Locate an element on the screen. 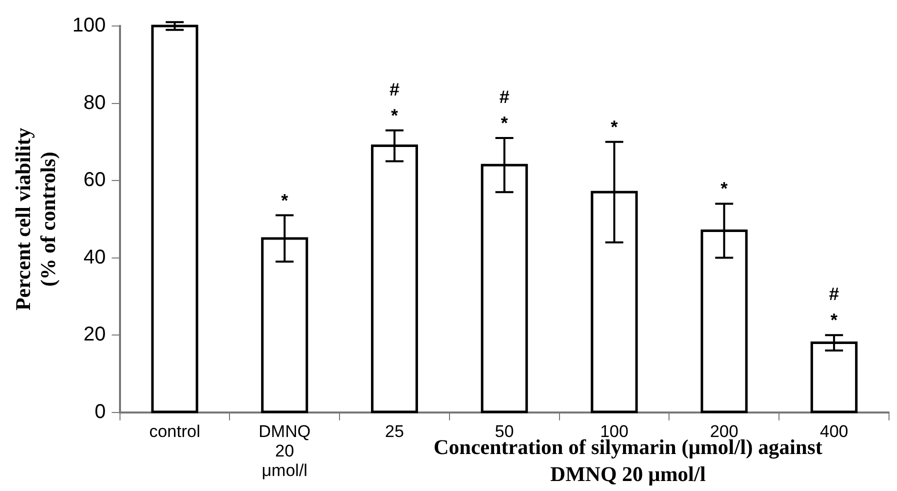 This screenshot has width=897, height=491. y-tick-label: 60 is located at coordinates (95, 180).